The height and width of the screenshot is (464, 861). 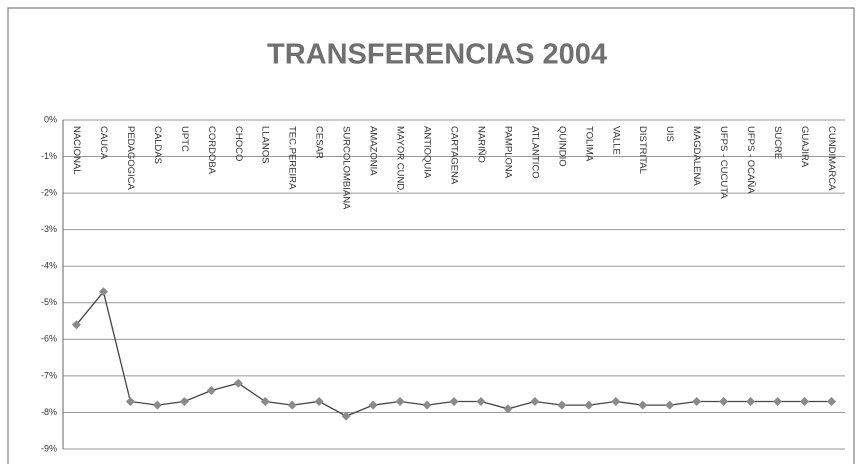 What do you see at coordinates (103, 143) in the screenshot?
I see `x-tick-label: CAUCA` at bounding box center [103, 143].